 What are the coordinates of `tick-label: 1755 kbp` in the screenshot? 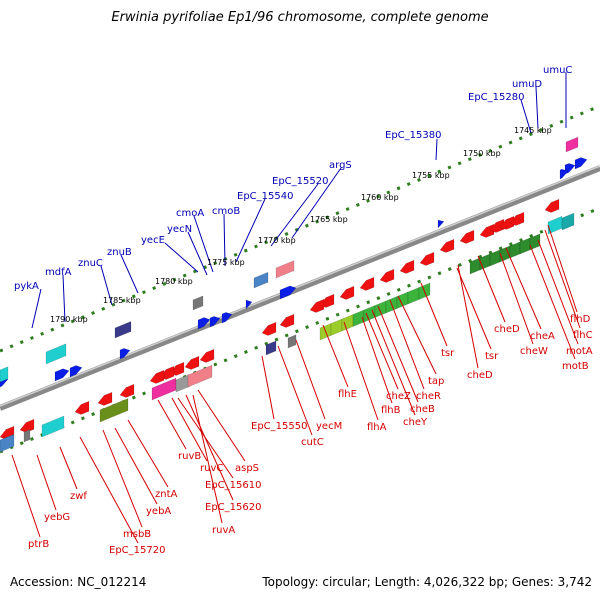 It's located at (431, 175).